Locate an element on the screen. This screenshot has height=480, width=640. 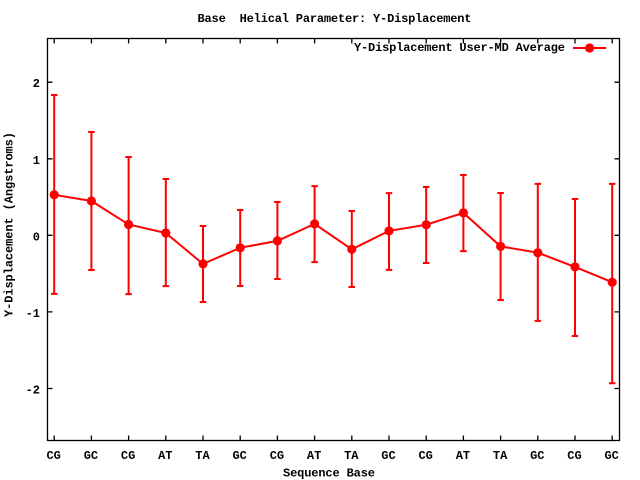
svg-text: -2 is located at coordinates (33, 391).